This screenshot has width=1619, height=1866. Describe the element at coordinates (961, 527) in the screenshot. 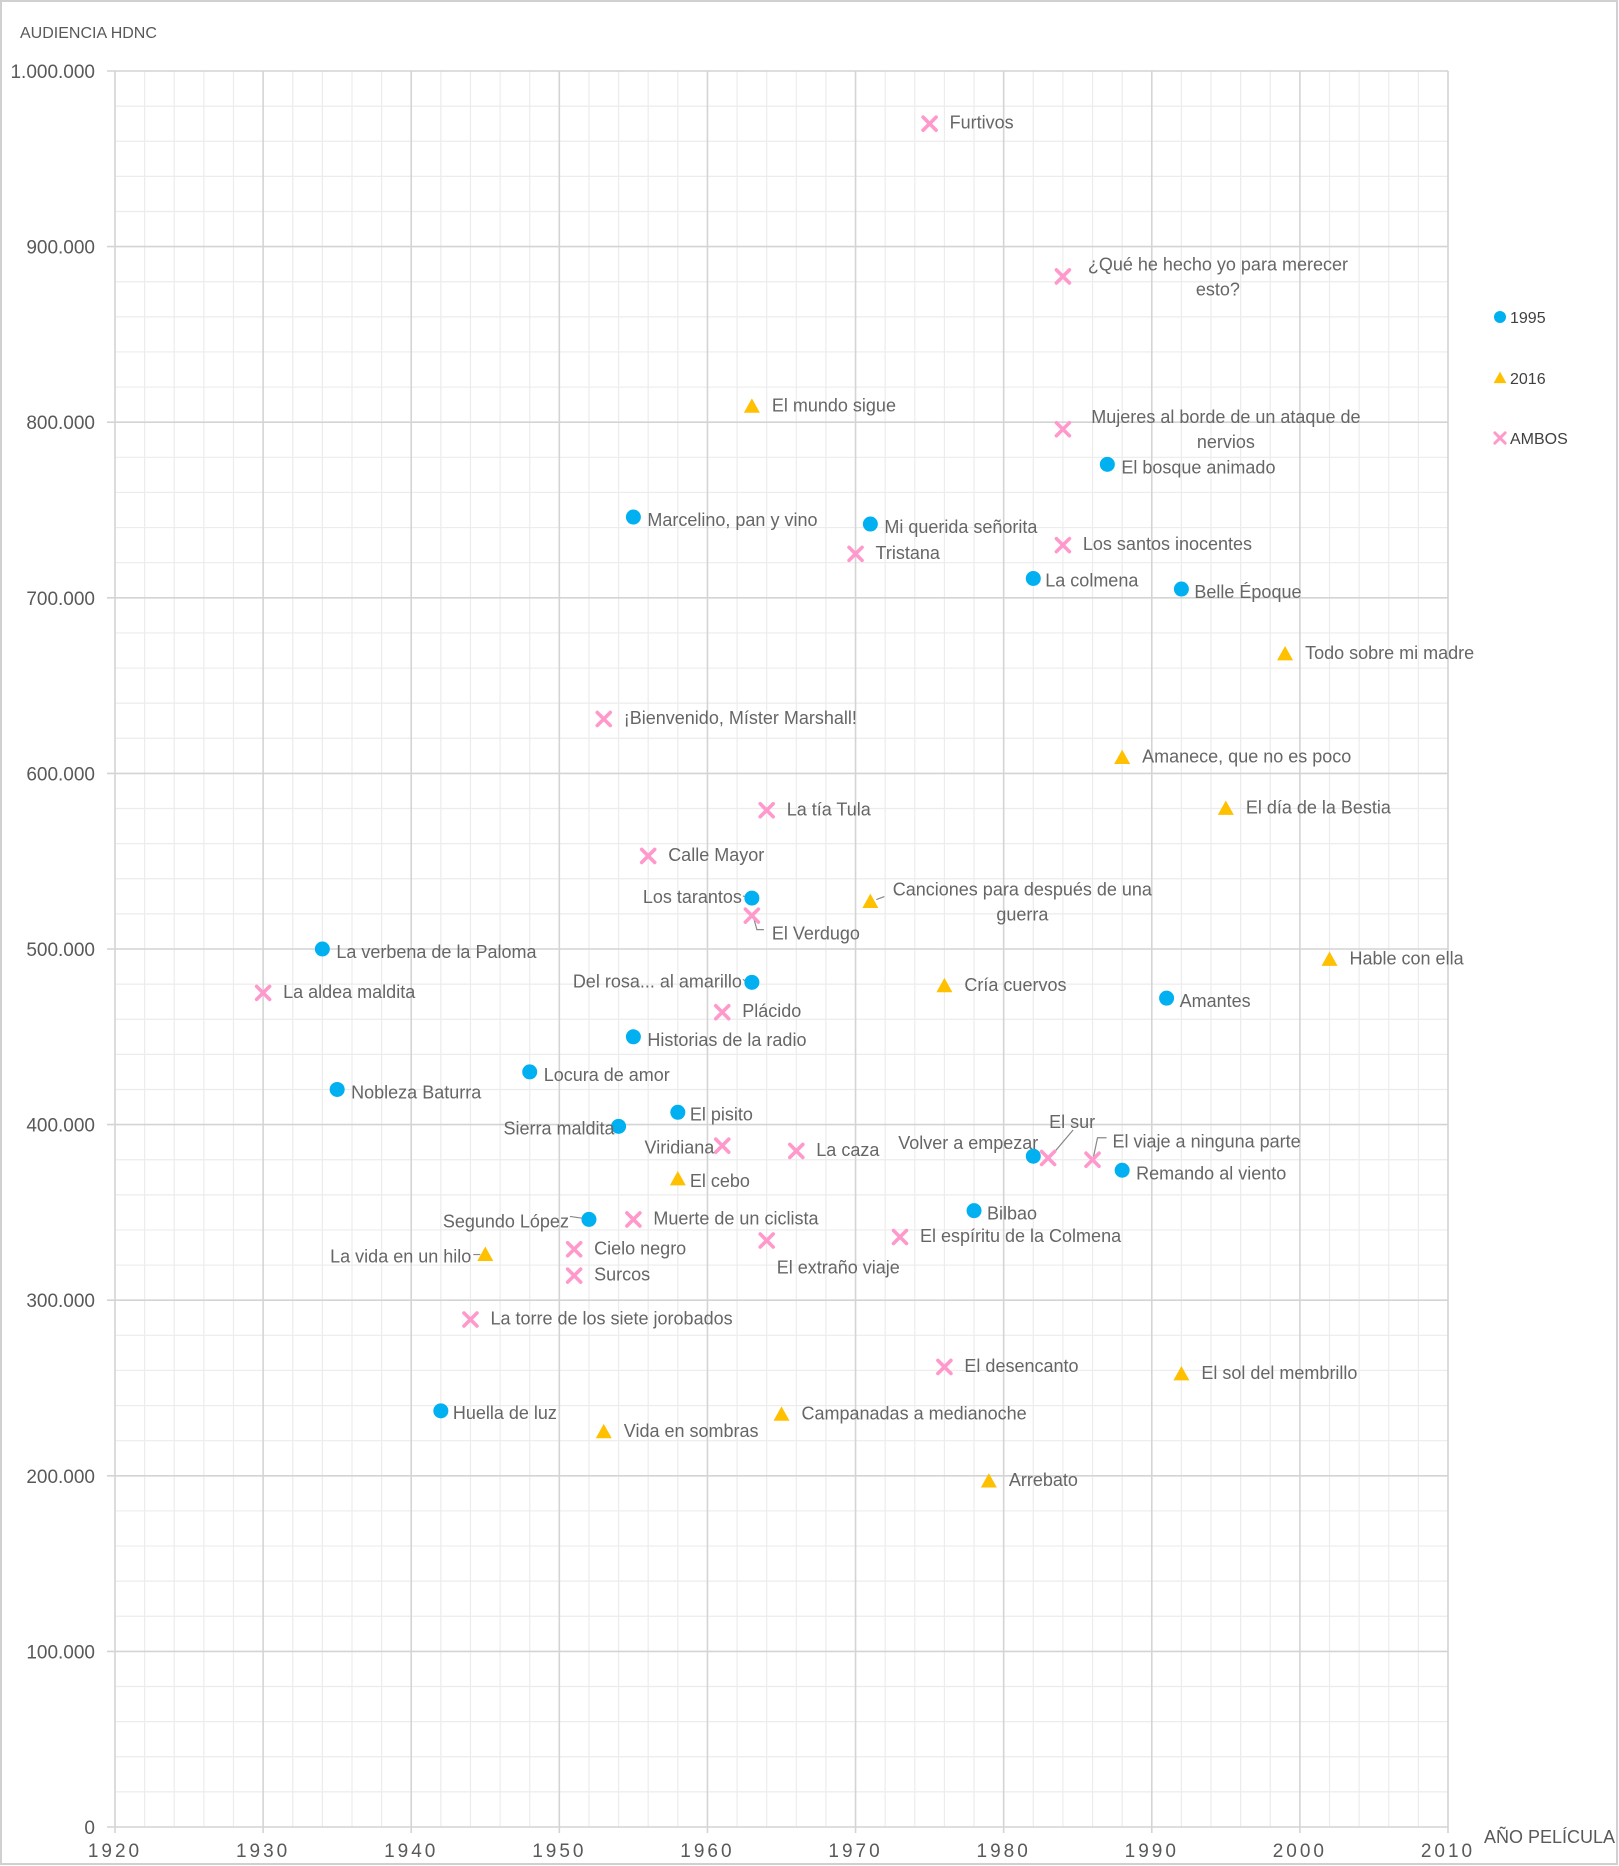

I see `data-label: Mi querida señorita` at that location.